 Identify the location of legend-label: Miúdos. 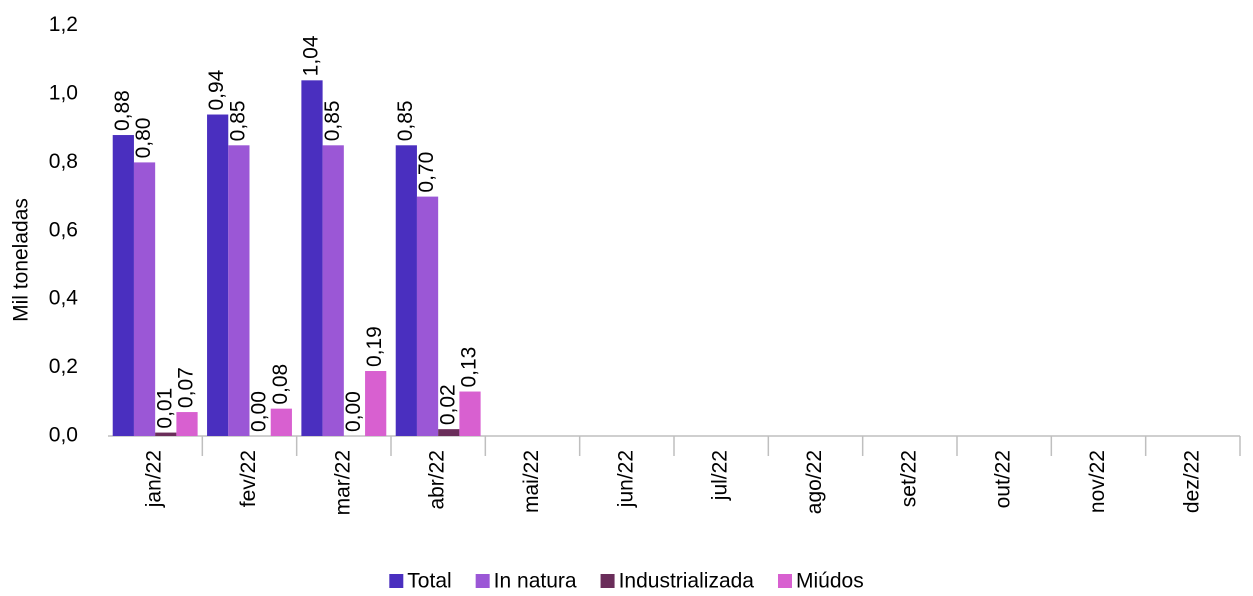
(830, 581).